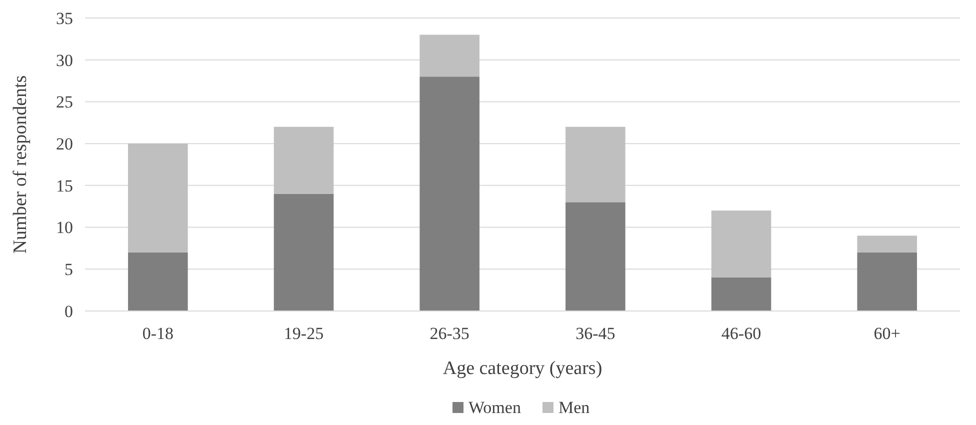 The image size is (976, 425). What do you see at coordinates (304, 333) in the screenshot?
I see `x-tick-label: 19-25` at bounding box center [304, 333].